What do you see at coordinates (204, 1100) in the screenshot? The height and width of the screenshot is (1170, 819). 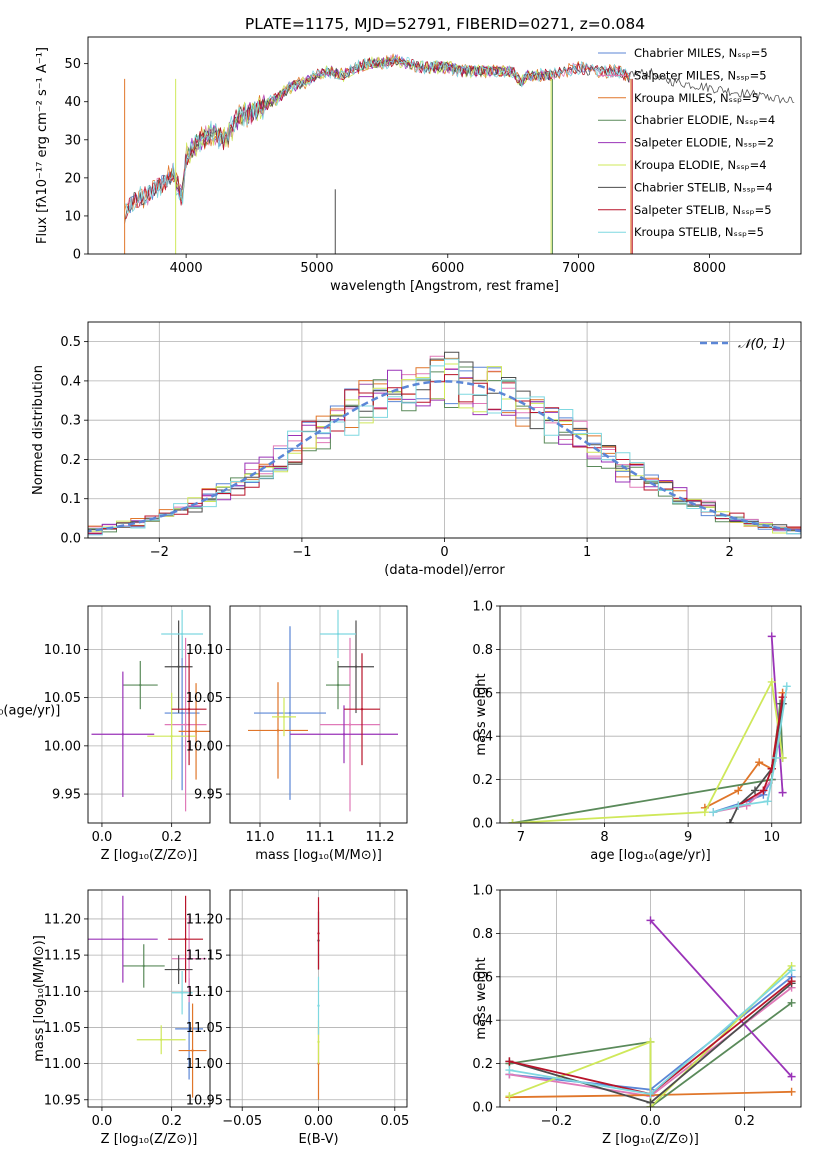 I see `y-tick-label: 10.95` at bounding box center [204, 1100].